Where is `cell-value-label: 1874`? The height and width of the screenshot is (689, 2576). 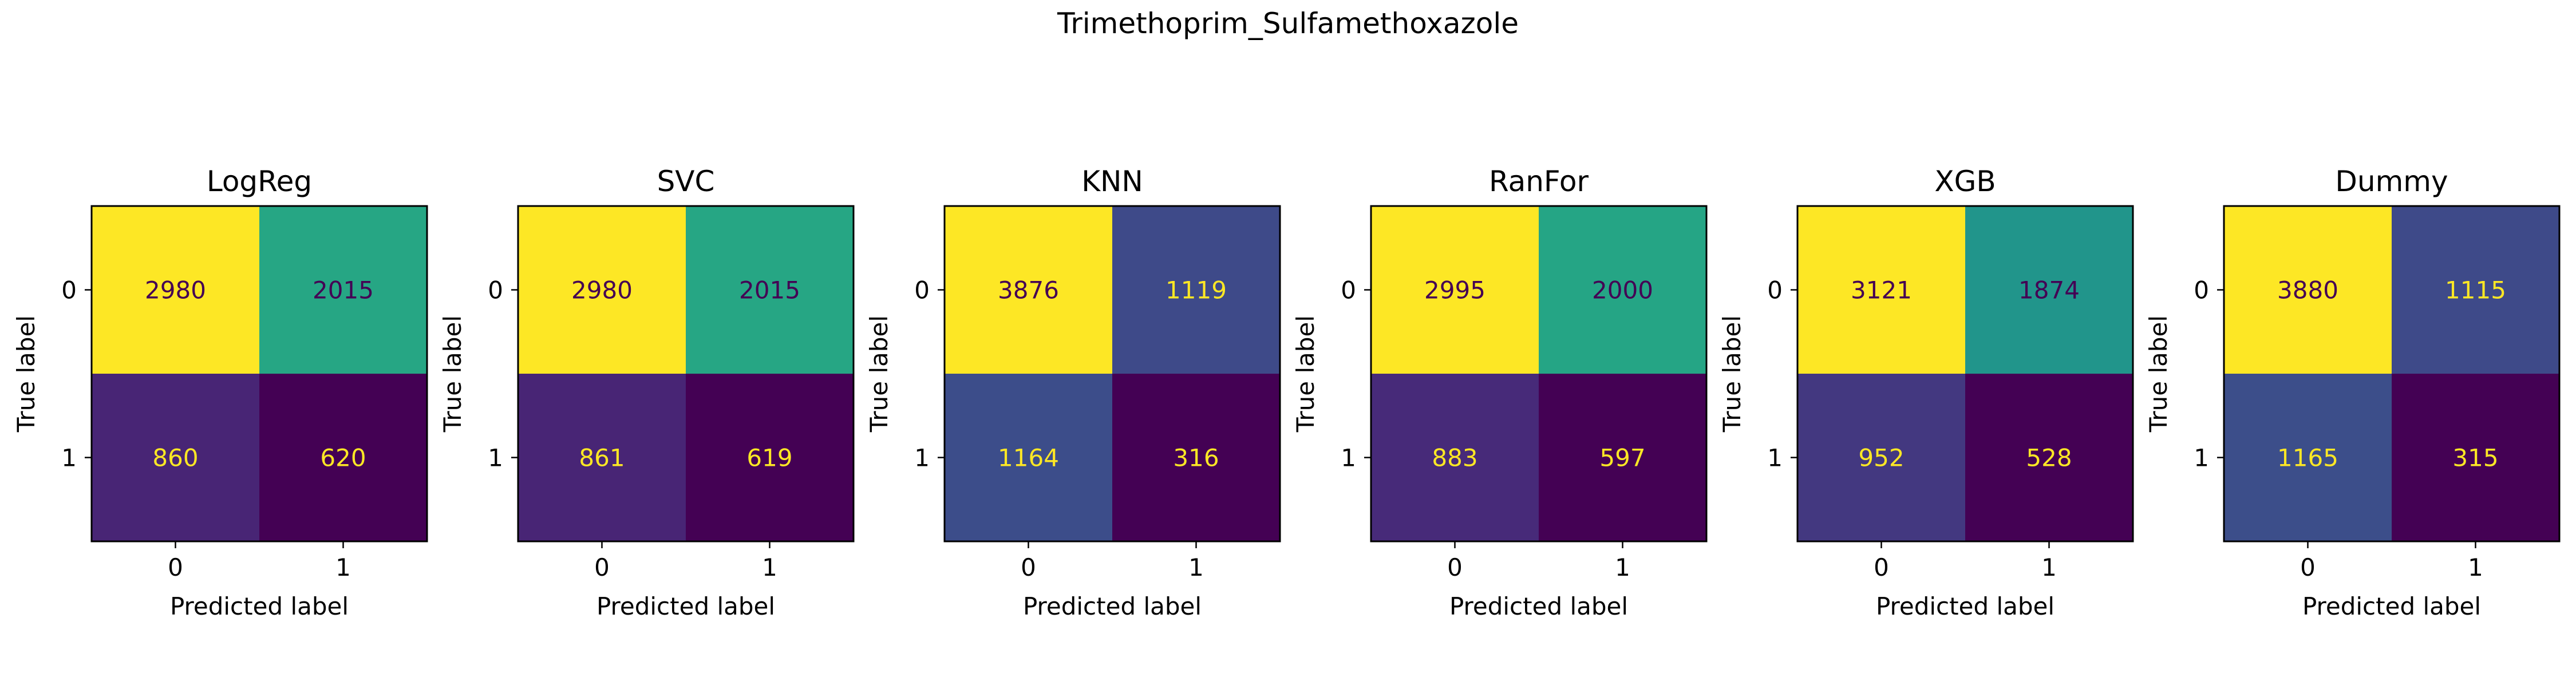 cell-value-label: 1874 is located at coordinates (2049, 290).